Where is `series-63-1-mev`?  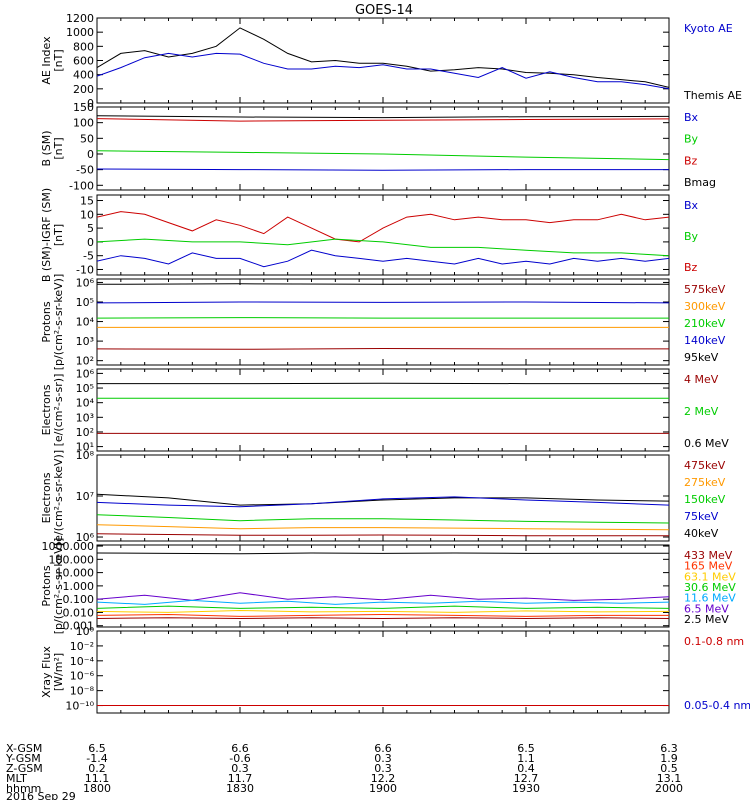 series-63-1-mev is located at coordinates (383, 611).